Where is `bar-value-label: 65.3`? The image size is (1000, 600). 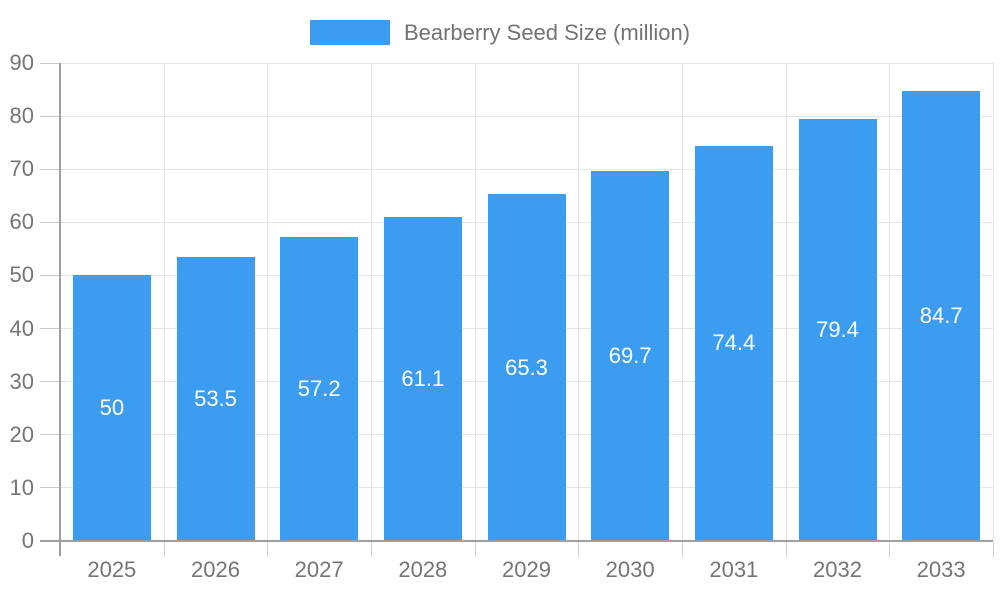
bar-value-label: 65.3 is located at coordinates (526, 367).